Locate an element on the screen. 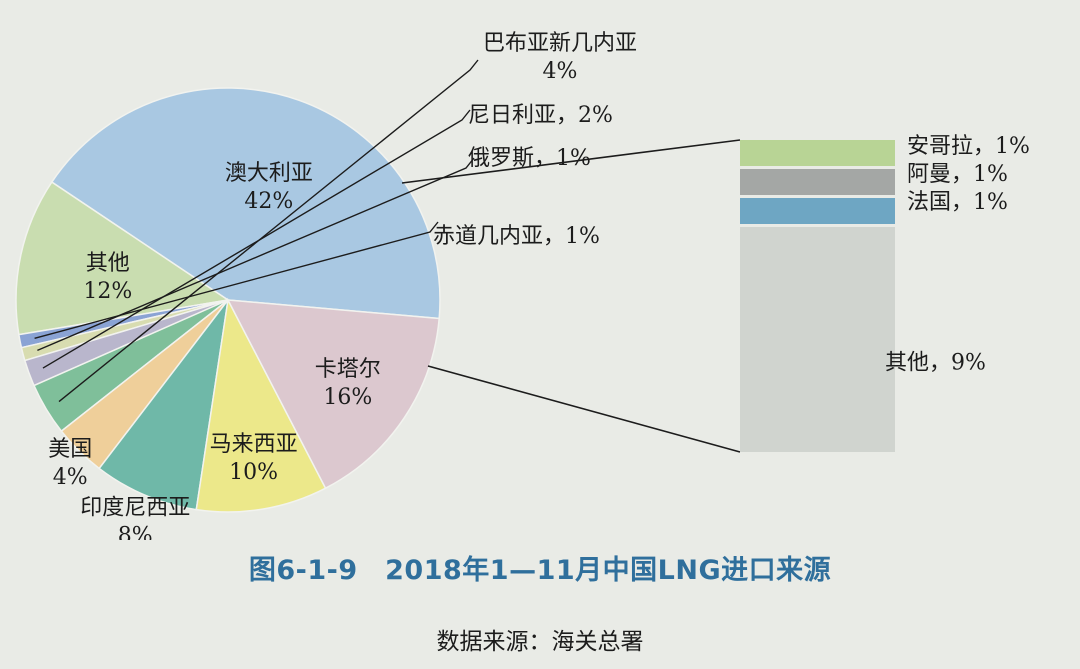 The width and height of the screenshot is (1080, 669). slice-value-1: 12% is located at coordinates (107, 291).